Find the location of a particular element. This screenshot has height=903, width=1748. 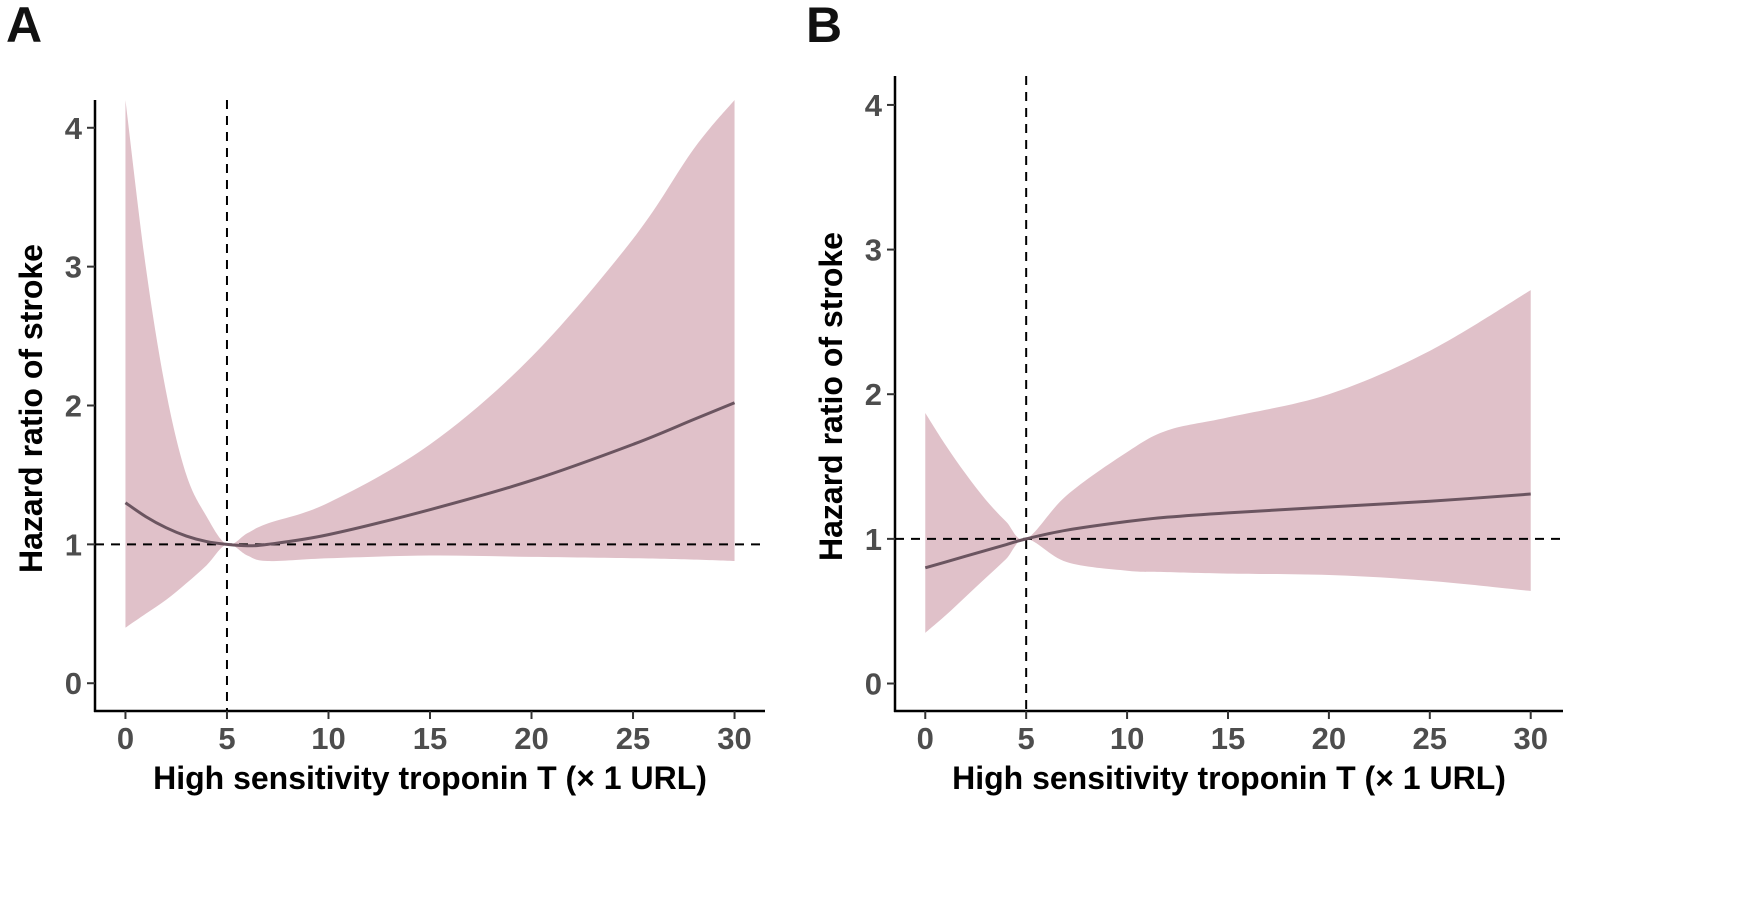

panel-label: B is located at coordinates (824, 26).